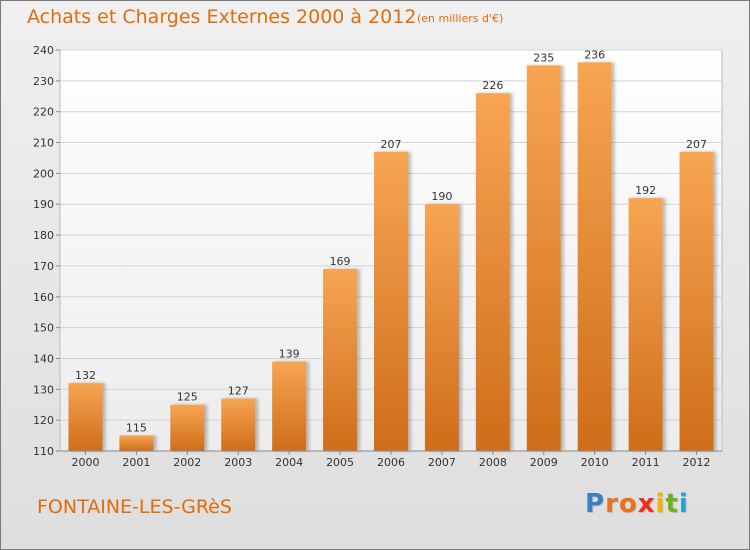 Image resolution: width=750 pixels, height=550 pixels. I want to click on bar-2000, so click(85, 417).